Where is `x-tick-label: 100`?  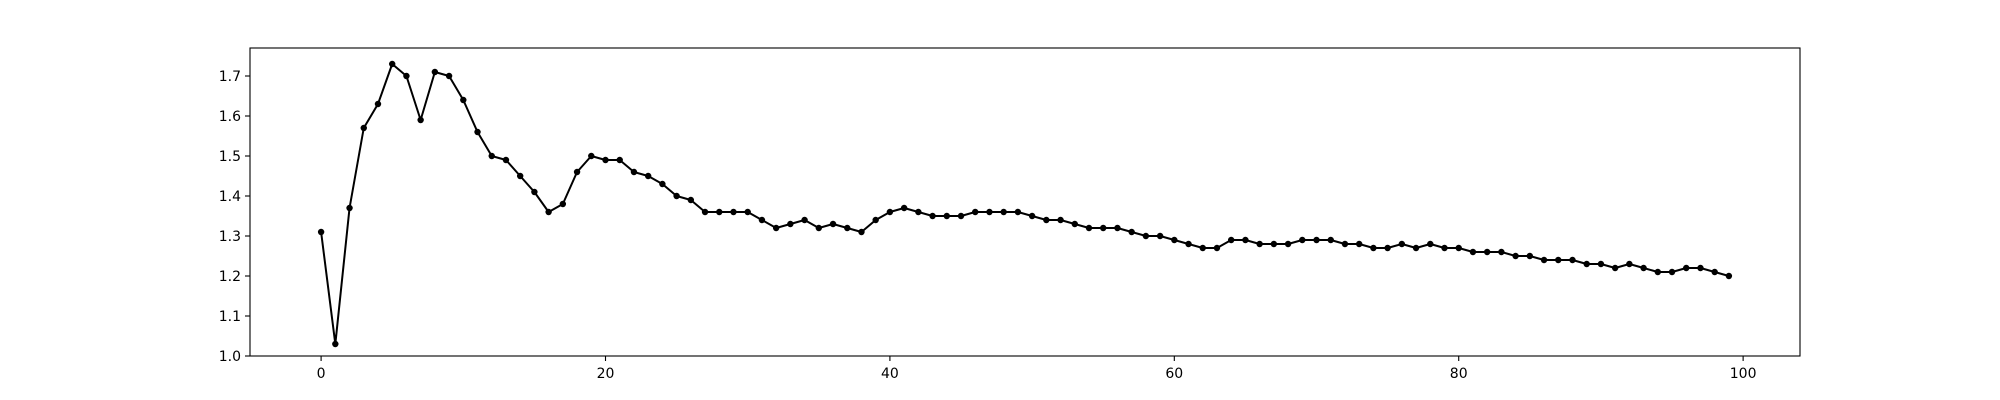
x-tick-label: 100 is located at coordinates (1743, 374).